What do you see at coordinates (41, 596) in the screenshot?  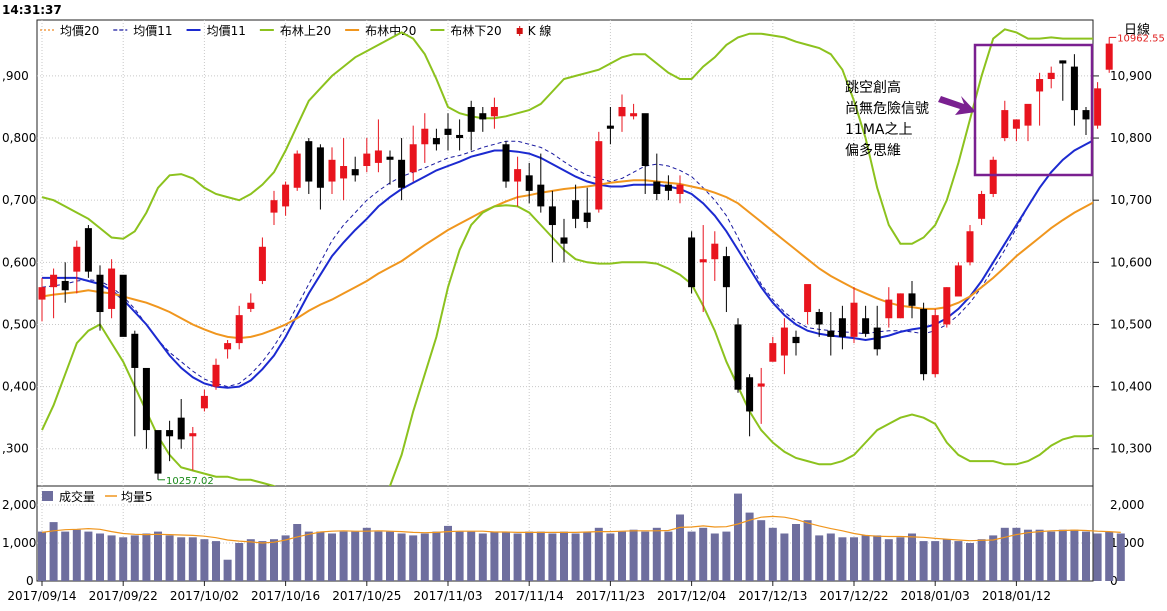 I see `date-tick-label: 2017/09/14` at bounding box center [41, 596].